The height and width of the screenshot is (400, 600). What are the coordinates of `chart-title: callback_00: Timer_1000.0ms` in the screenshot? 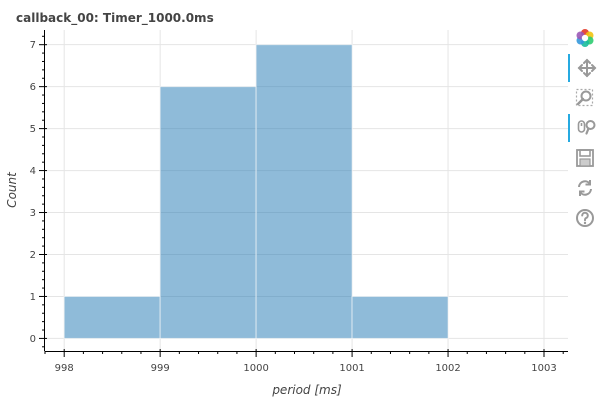 It's located at (115, 18).